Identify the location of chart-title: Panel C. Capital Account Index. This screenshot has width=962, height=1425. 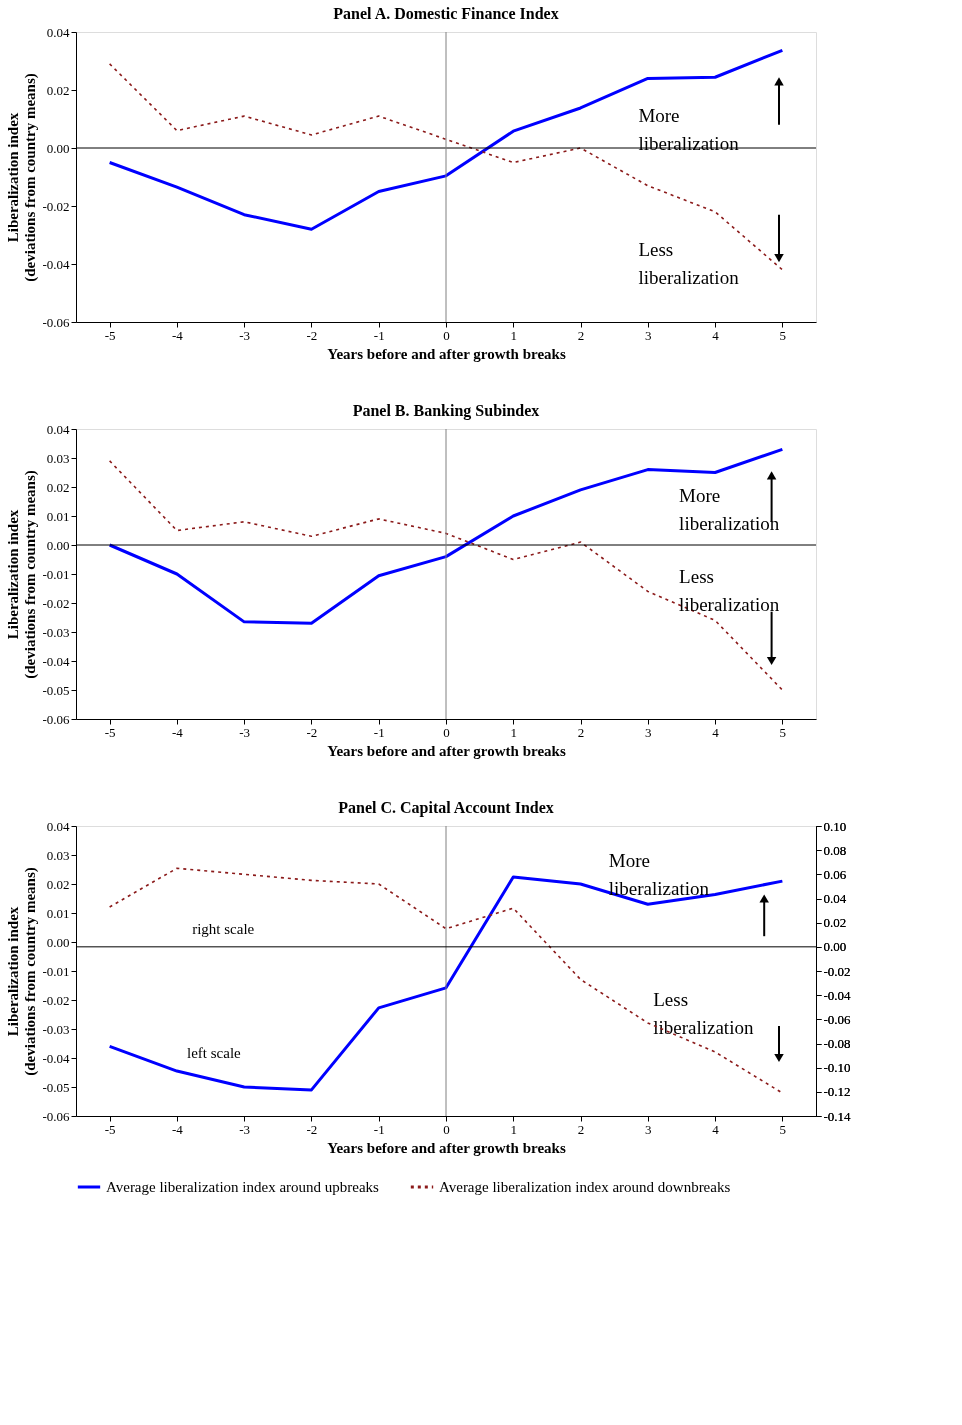
(446, 808).